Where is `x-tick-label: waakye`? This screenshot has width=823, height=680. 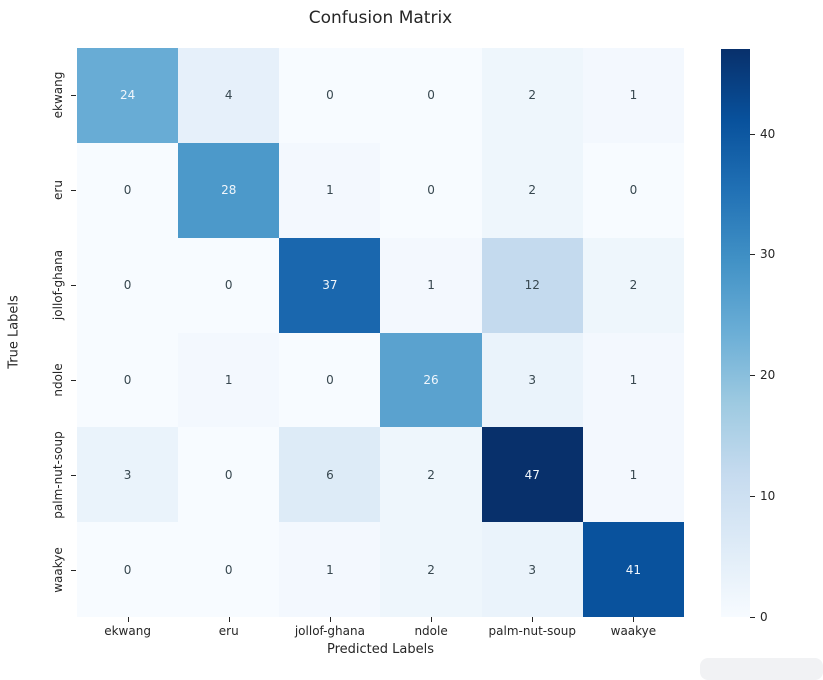 x-tick-label: waakye is located at coordinates (633, 631).